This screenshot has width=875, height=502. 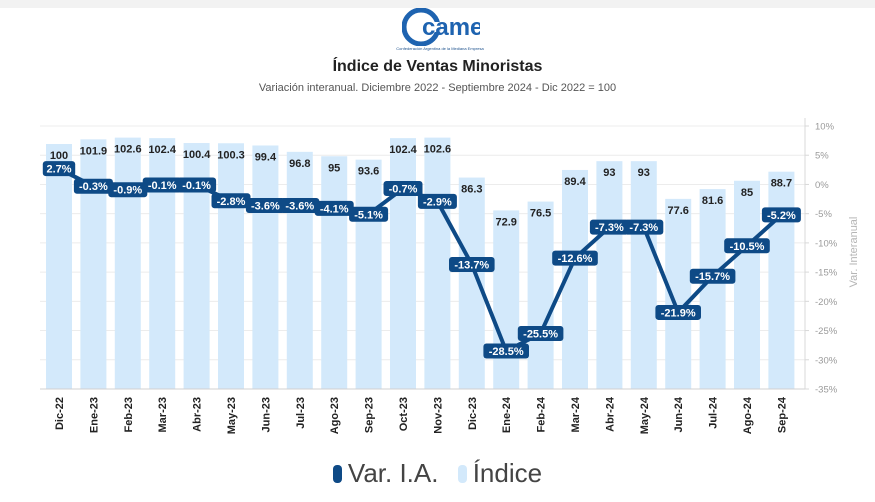 I want to click on var-label-text: 2.7%, so click(x=58, y=170).